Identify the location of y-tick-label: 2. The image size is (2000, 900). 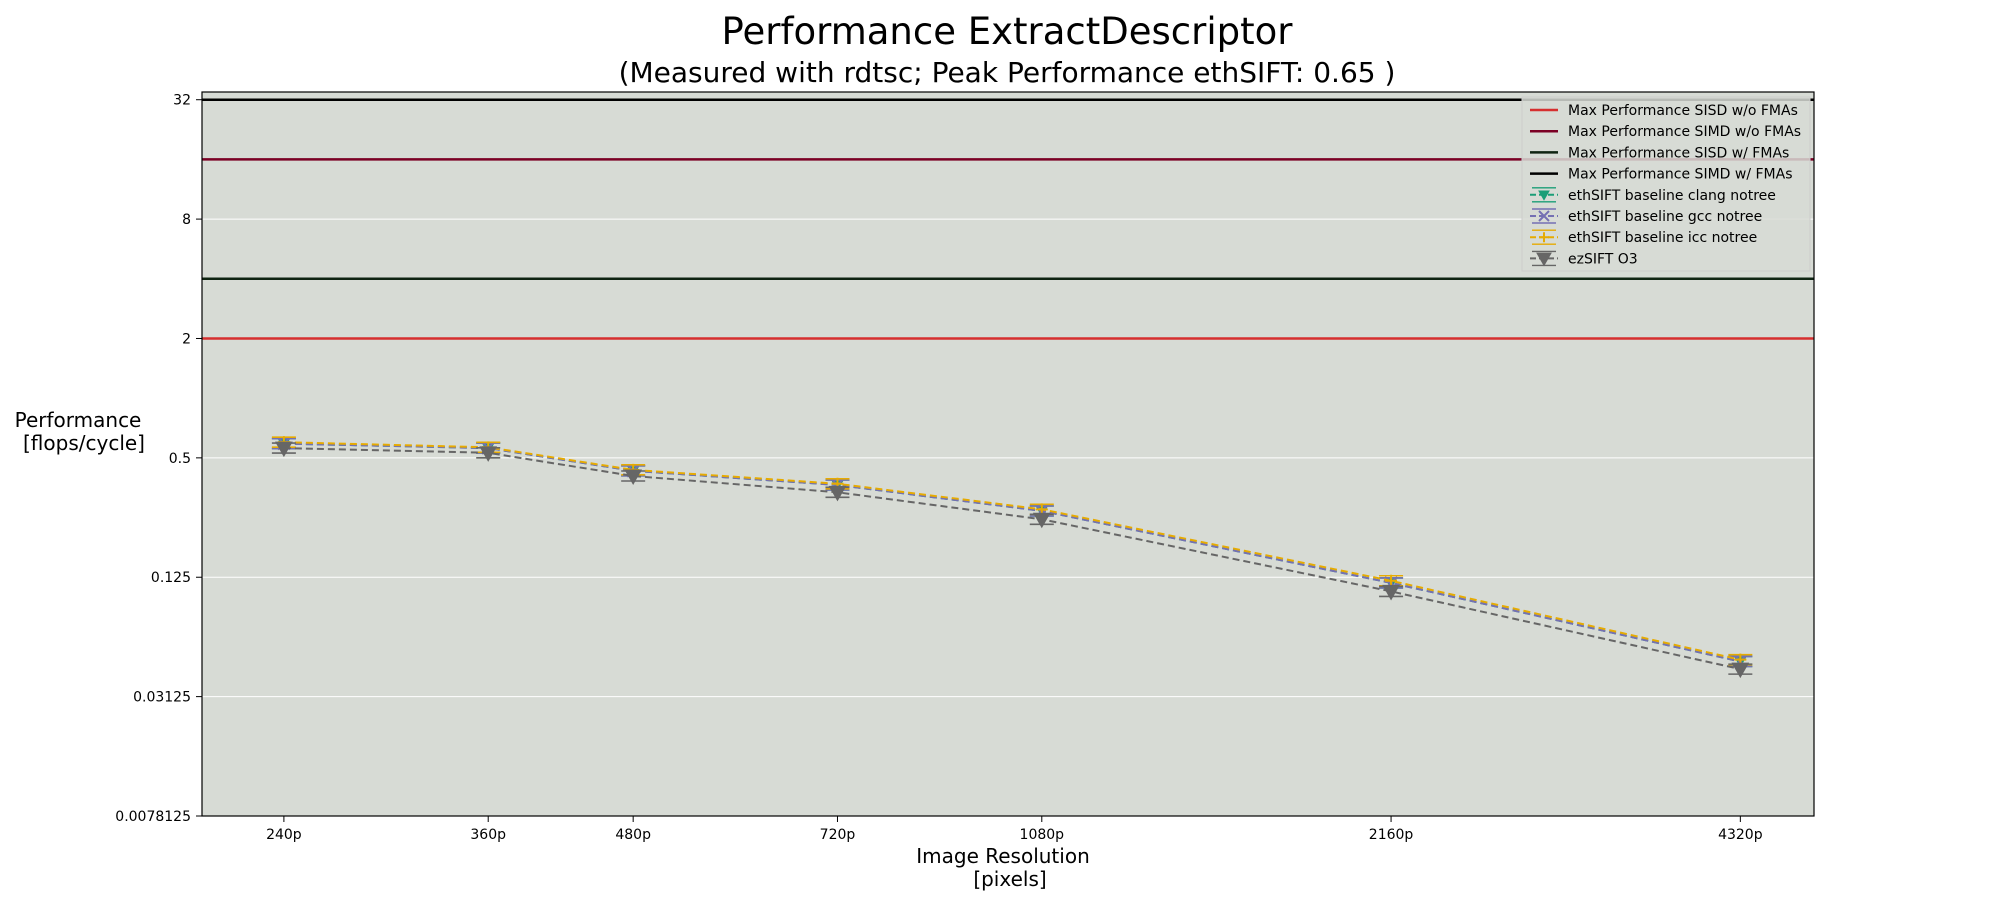
(186, 339).